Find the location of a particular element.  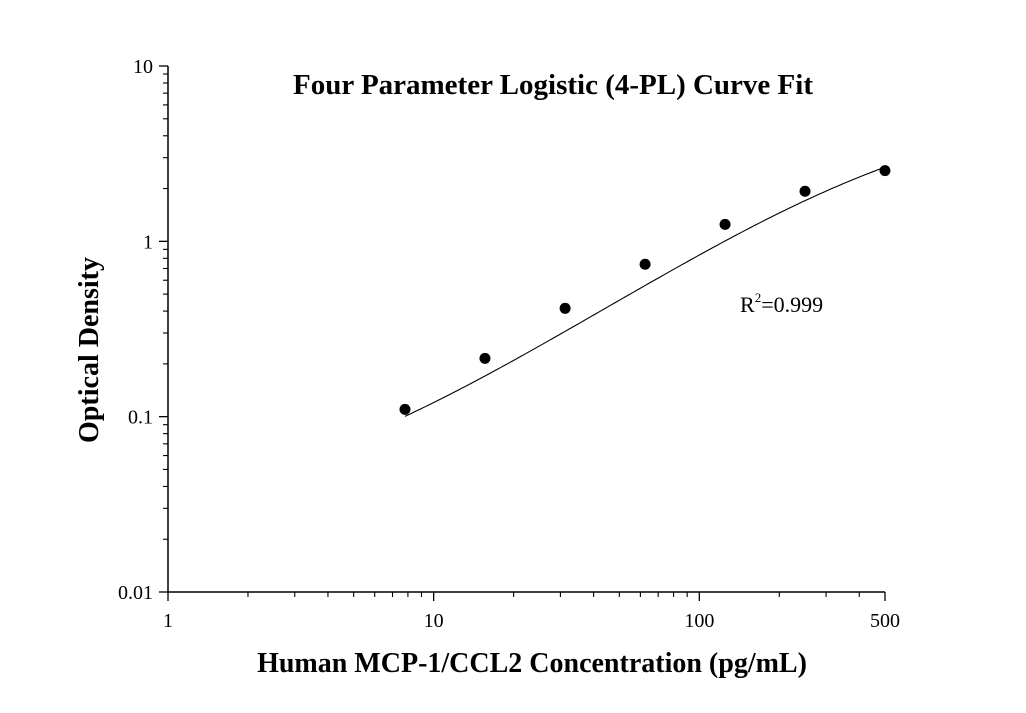

r-squared-superscript: 2 is located at coordinates (758, 297).